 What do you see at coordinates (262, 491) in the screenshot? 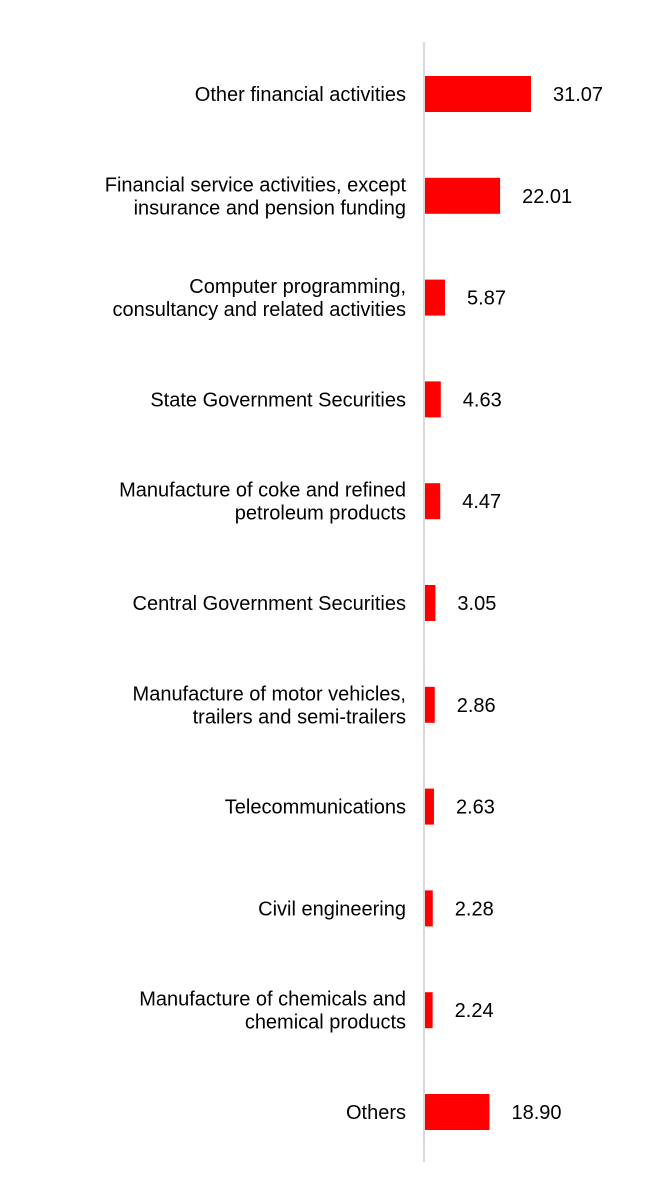
I see `category-label-4-line-0: Manufacture of coke and refined` at bounding box center [262, 491].